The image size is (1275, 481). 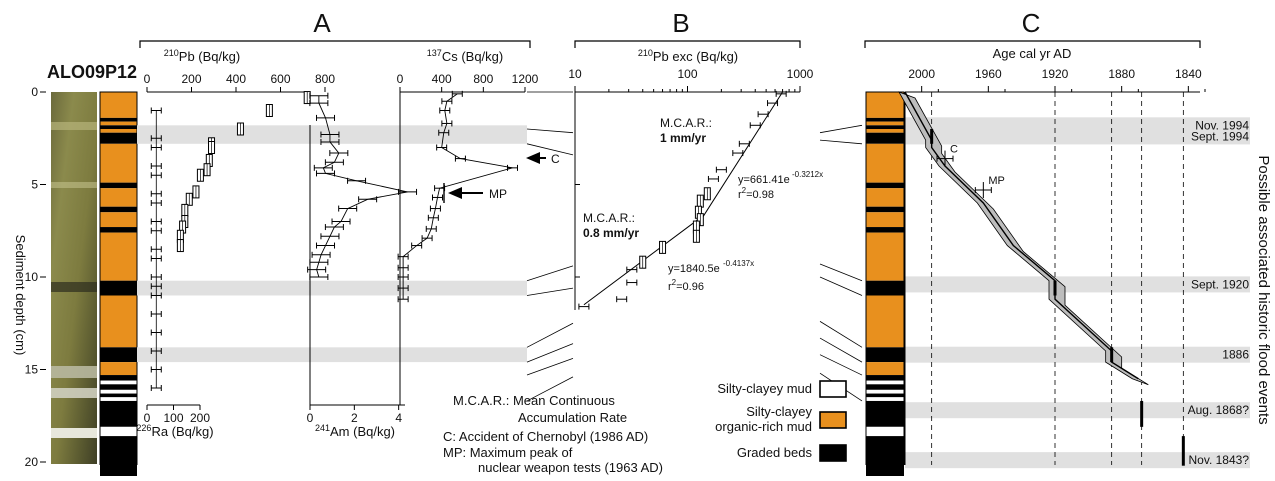 I want to click on axis-tick-label: 600, so click(x=280, y=79).